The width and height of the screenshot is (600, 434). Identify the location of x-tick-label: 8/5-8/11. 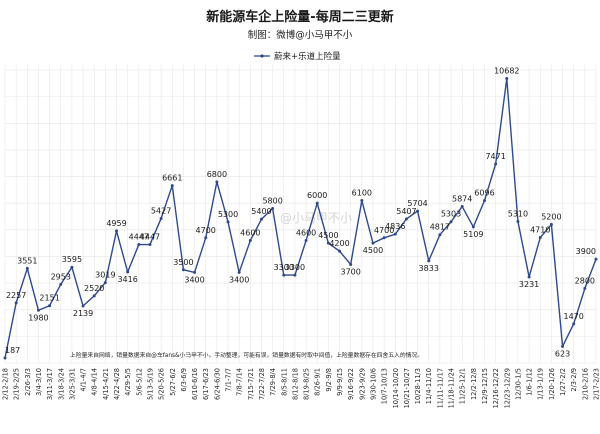
(284, 382).